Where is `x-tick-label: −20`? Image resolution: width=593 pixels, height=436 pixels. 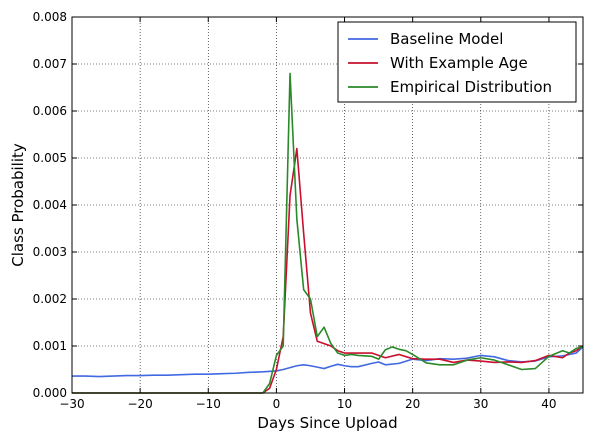 x-tick-label: −20 is located at coordinates (139, 404).